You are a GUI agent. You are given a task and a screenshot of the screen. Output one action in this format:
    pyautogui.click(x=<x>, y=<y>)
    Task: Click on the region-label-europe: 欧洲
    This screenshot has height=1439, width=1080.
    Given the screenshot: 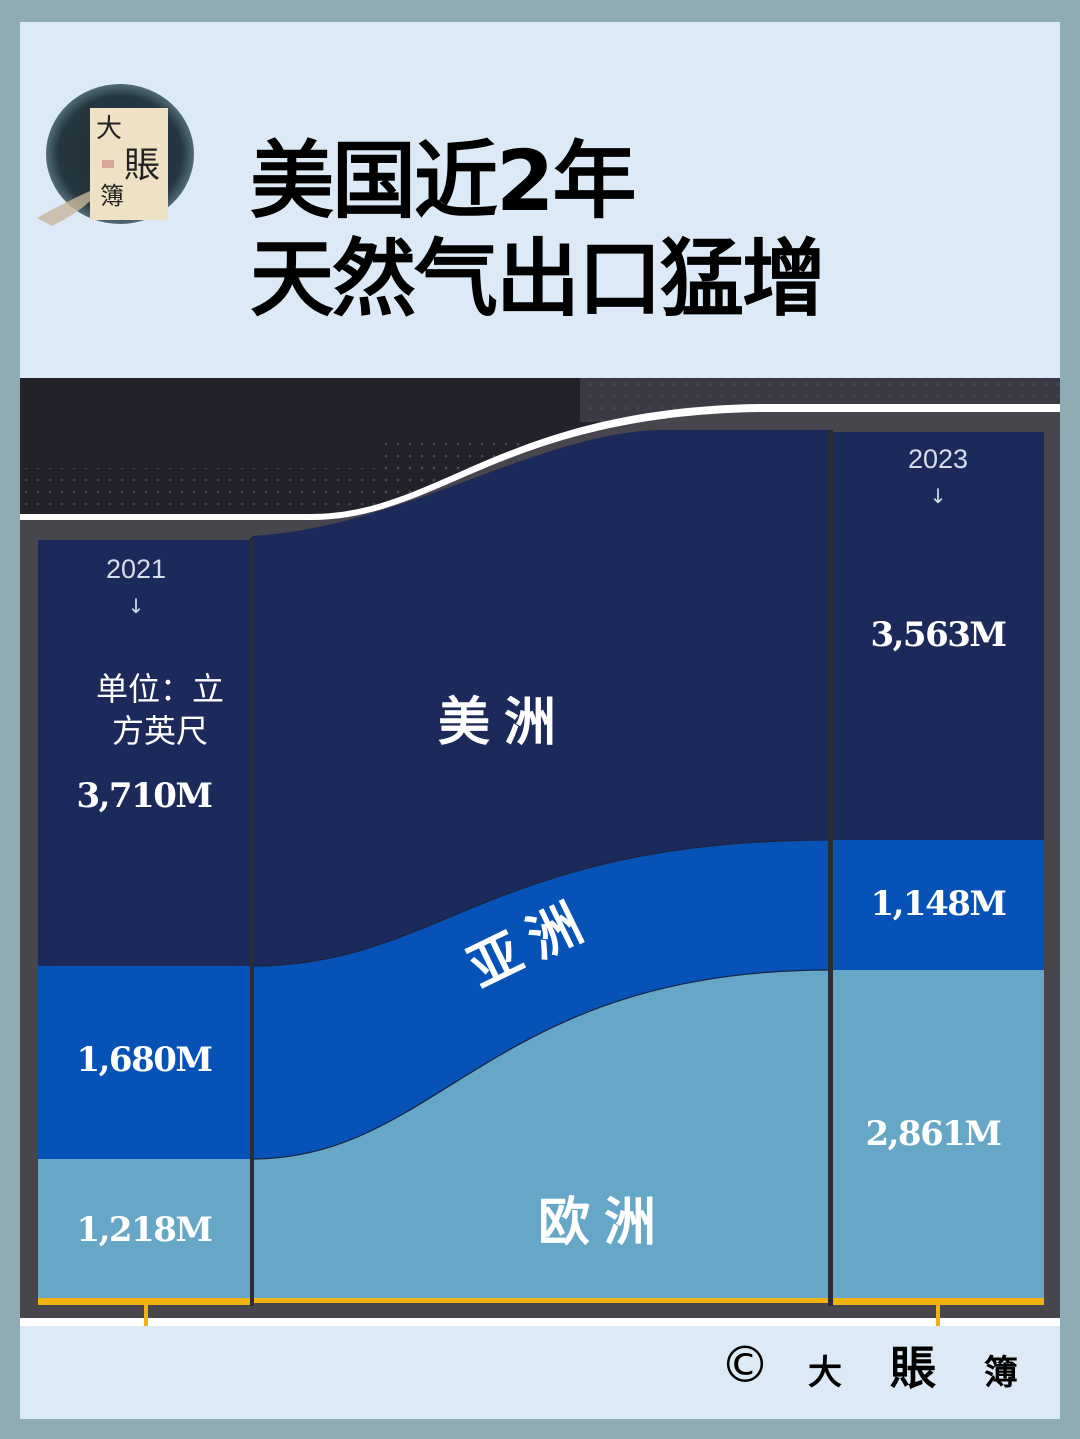 What is the action you would take?
    pyautogui.click(x=604, y=1223)
    